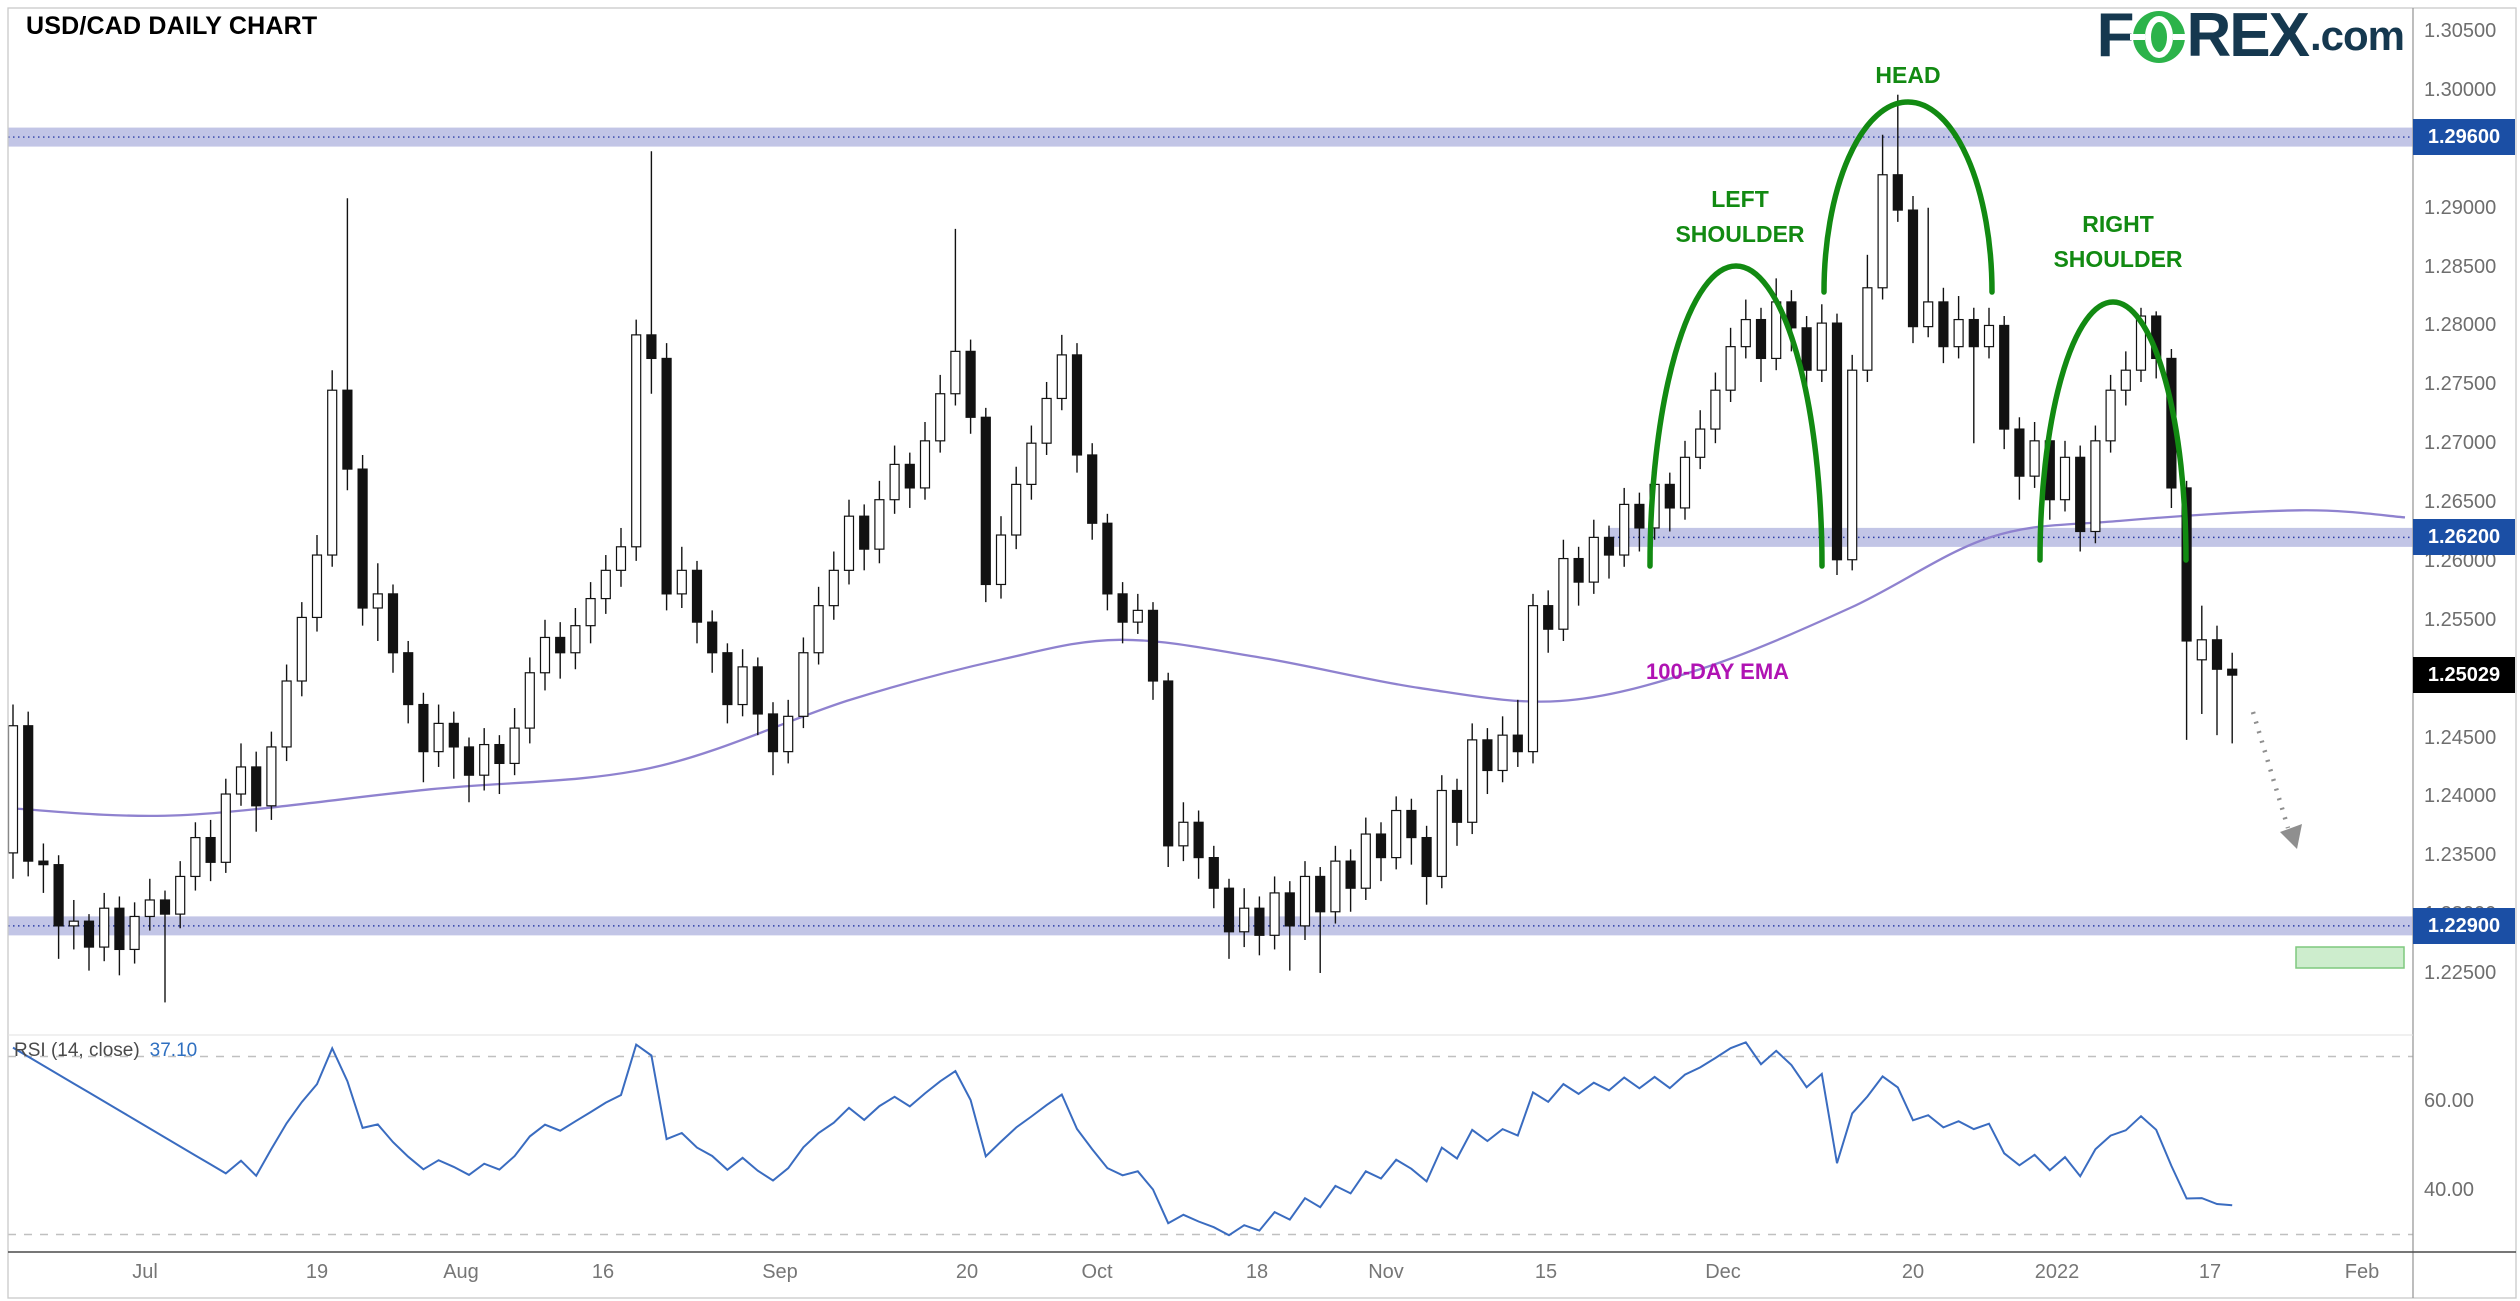 The image size is (2520, 1301). I want to click on forex-logo-com: .com, so click(2357, 35).